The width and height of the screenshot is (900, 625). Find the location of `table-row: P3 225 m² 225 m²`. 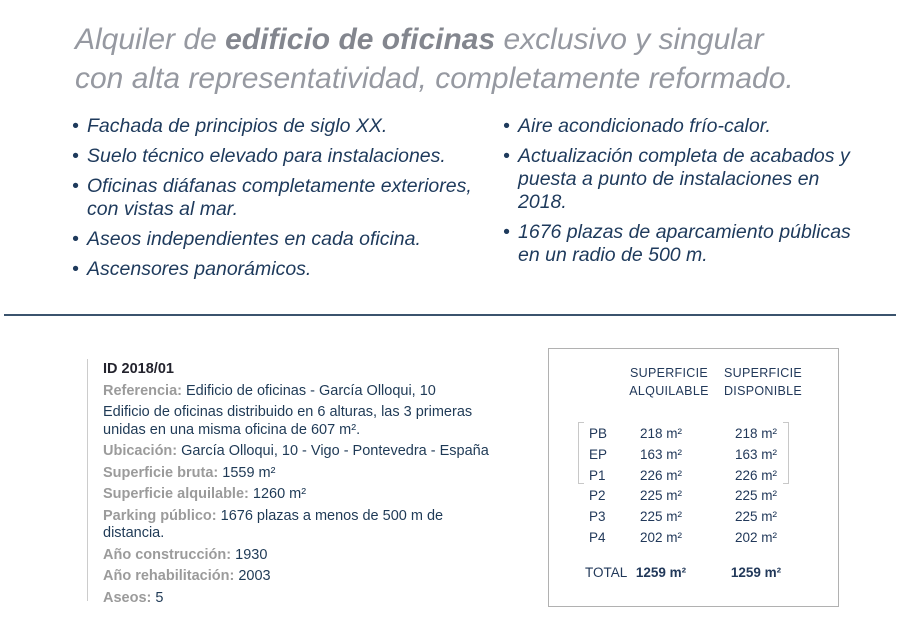

table-row: P3 225 m² 225 m² is located at coordinates (693, 519).